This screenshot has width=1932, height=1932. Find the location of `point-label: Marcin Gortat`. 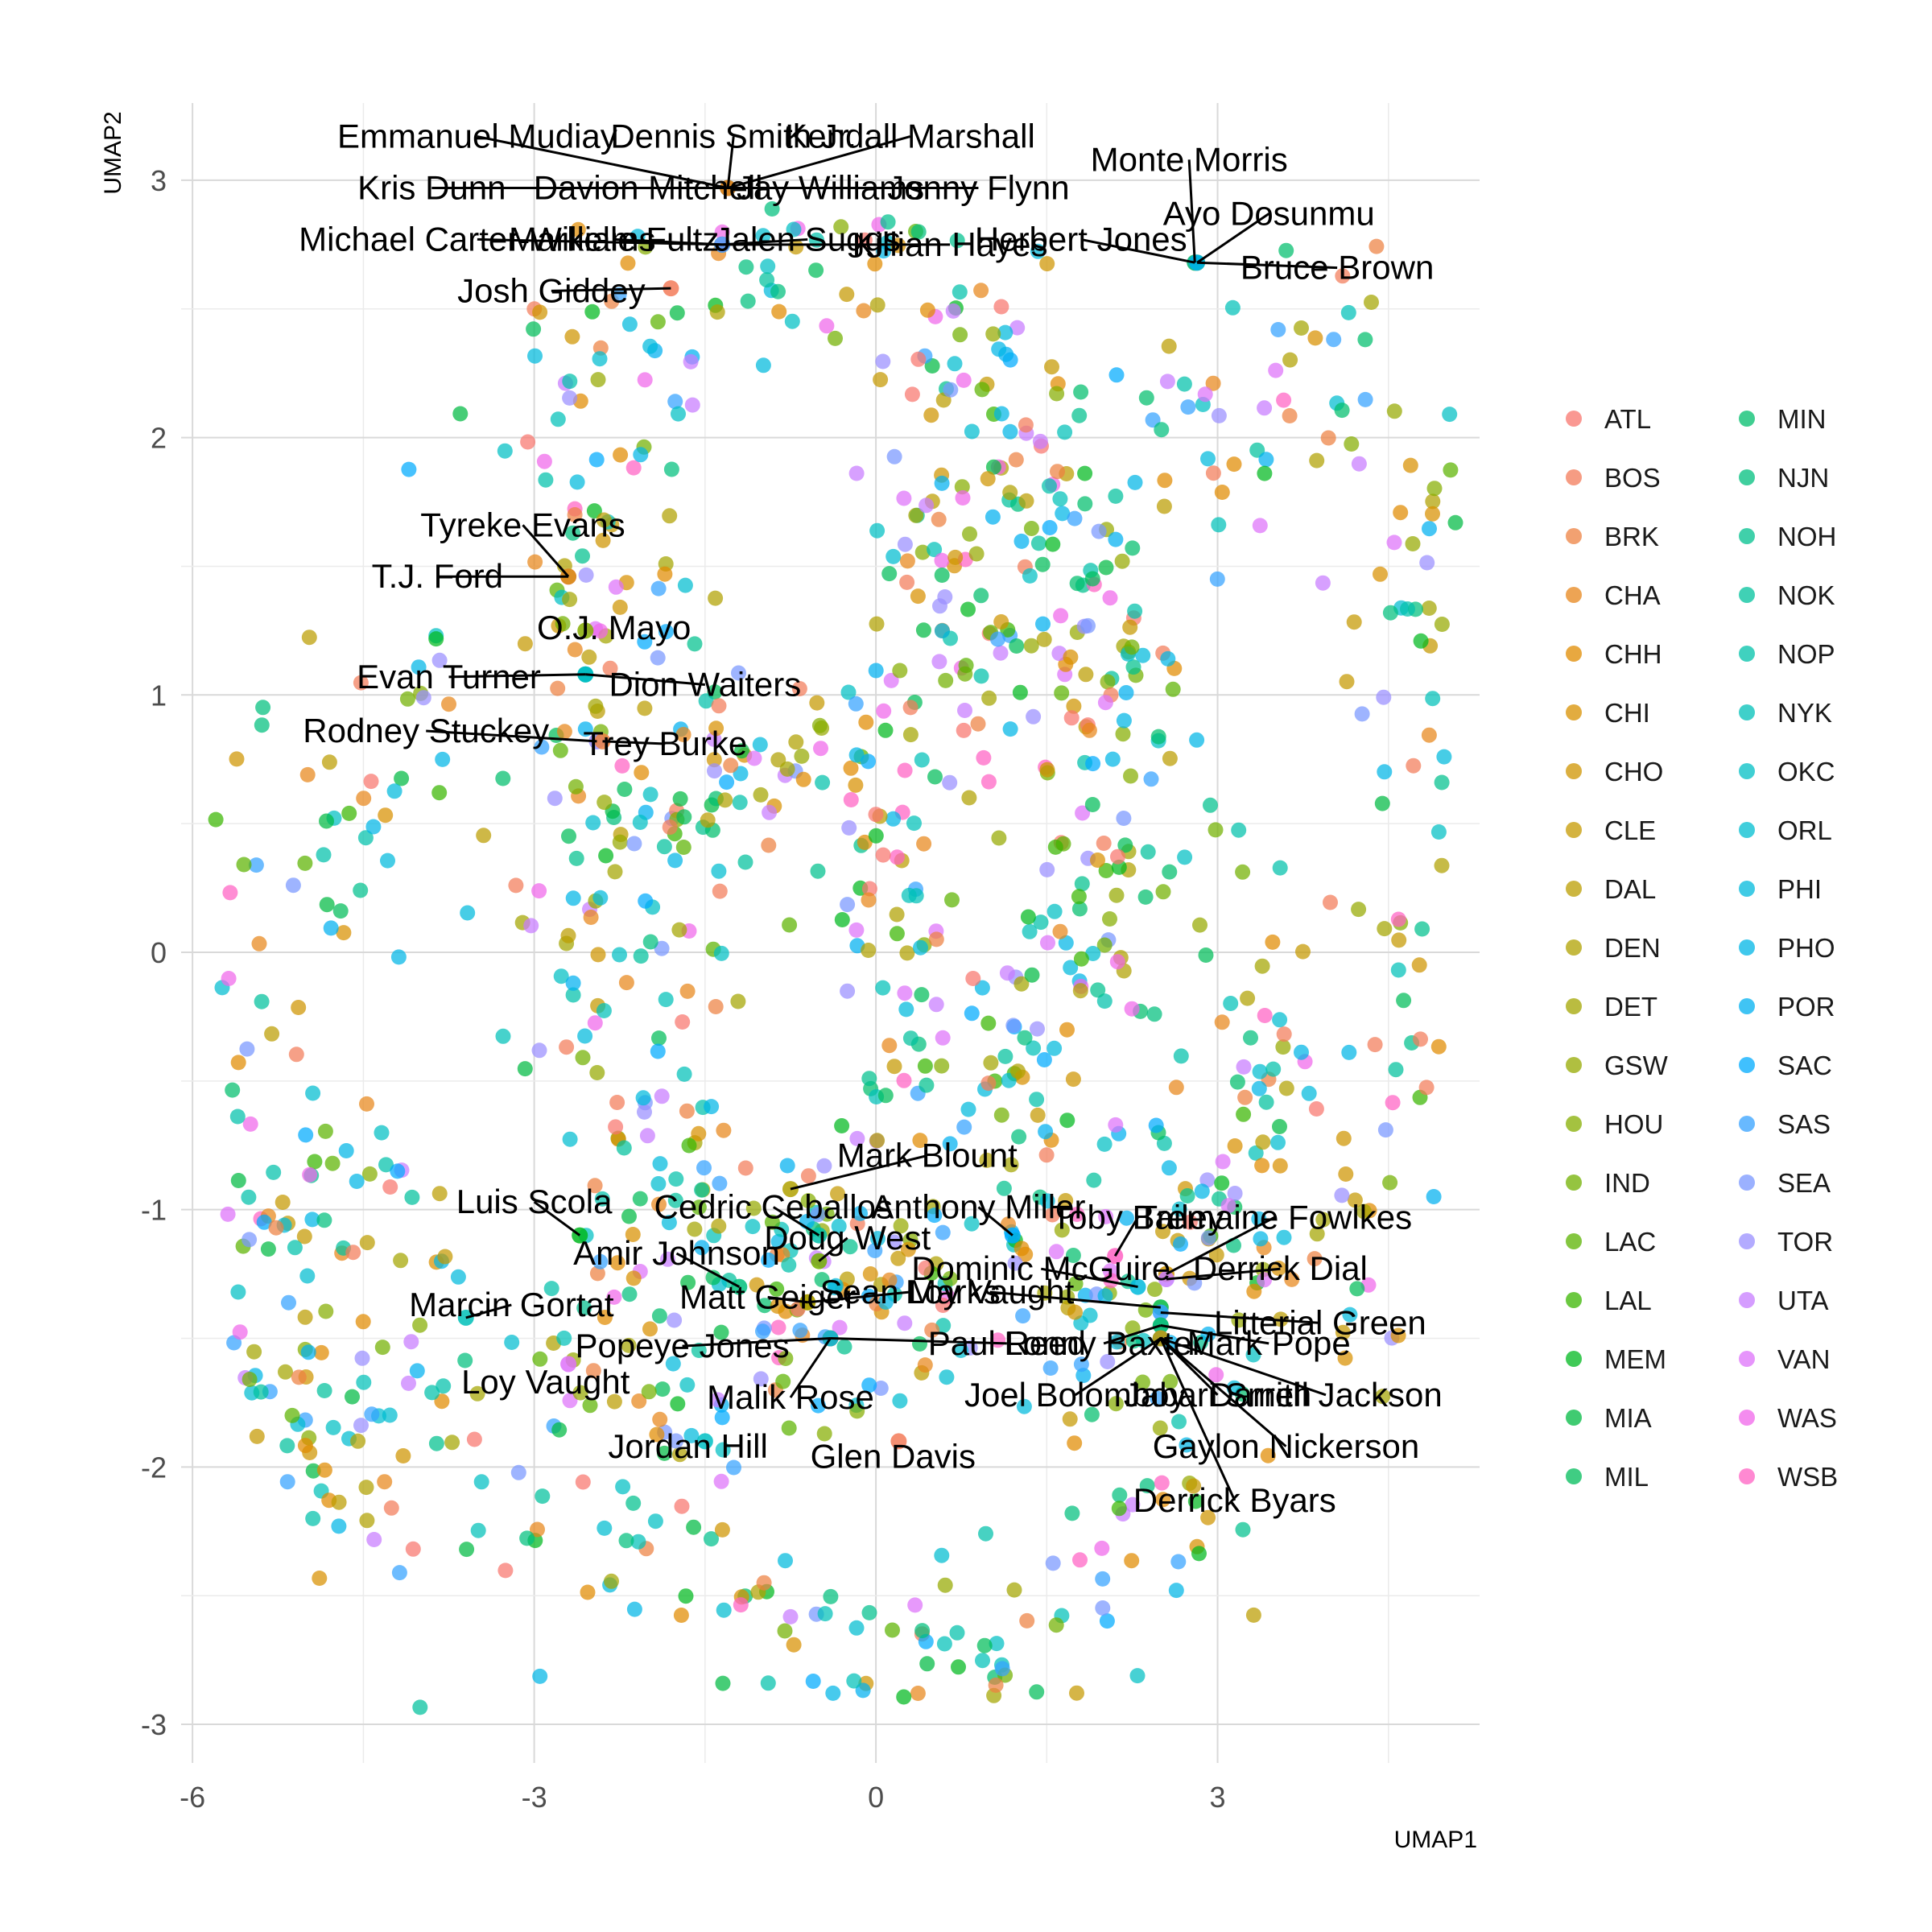

point-label: Marcin Gortat is located at coordinates (511, 1304).